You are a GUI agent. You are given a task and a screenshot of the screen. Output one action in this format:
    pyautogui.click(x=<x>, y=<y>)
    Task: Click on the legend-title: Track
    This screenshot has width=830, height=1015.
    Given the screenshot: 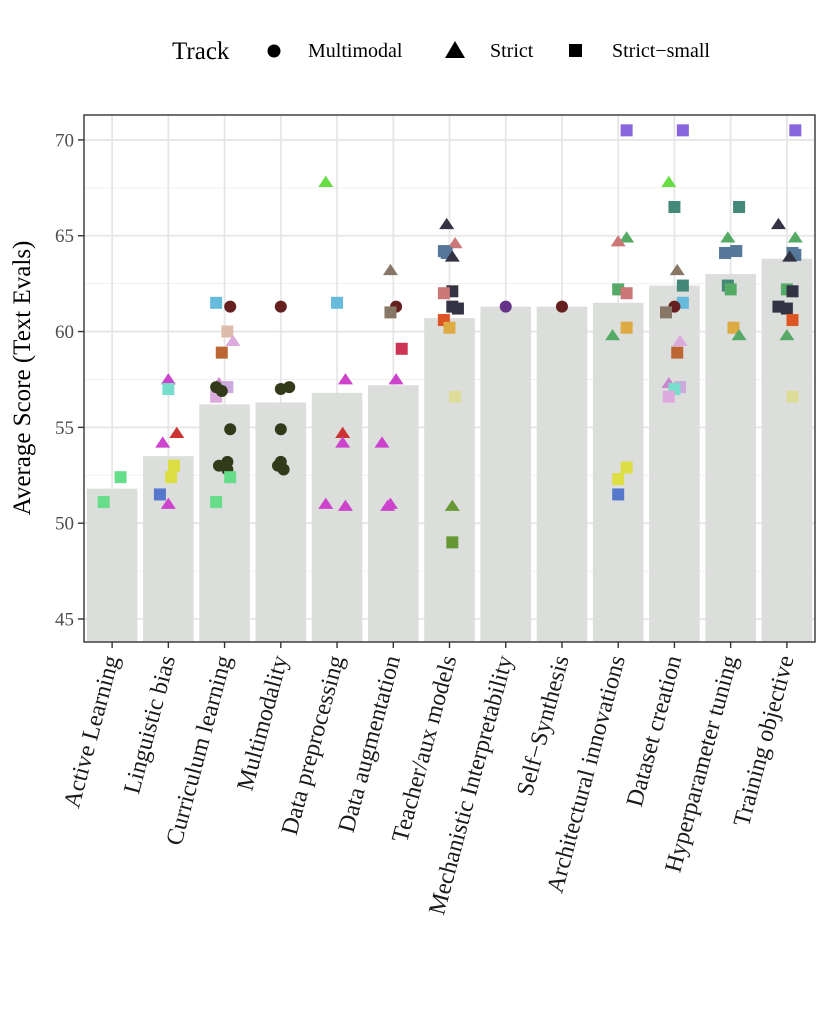 What is the action you would take?
    pyautogui.click(x=201, y=51)
    